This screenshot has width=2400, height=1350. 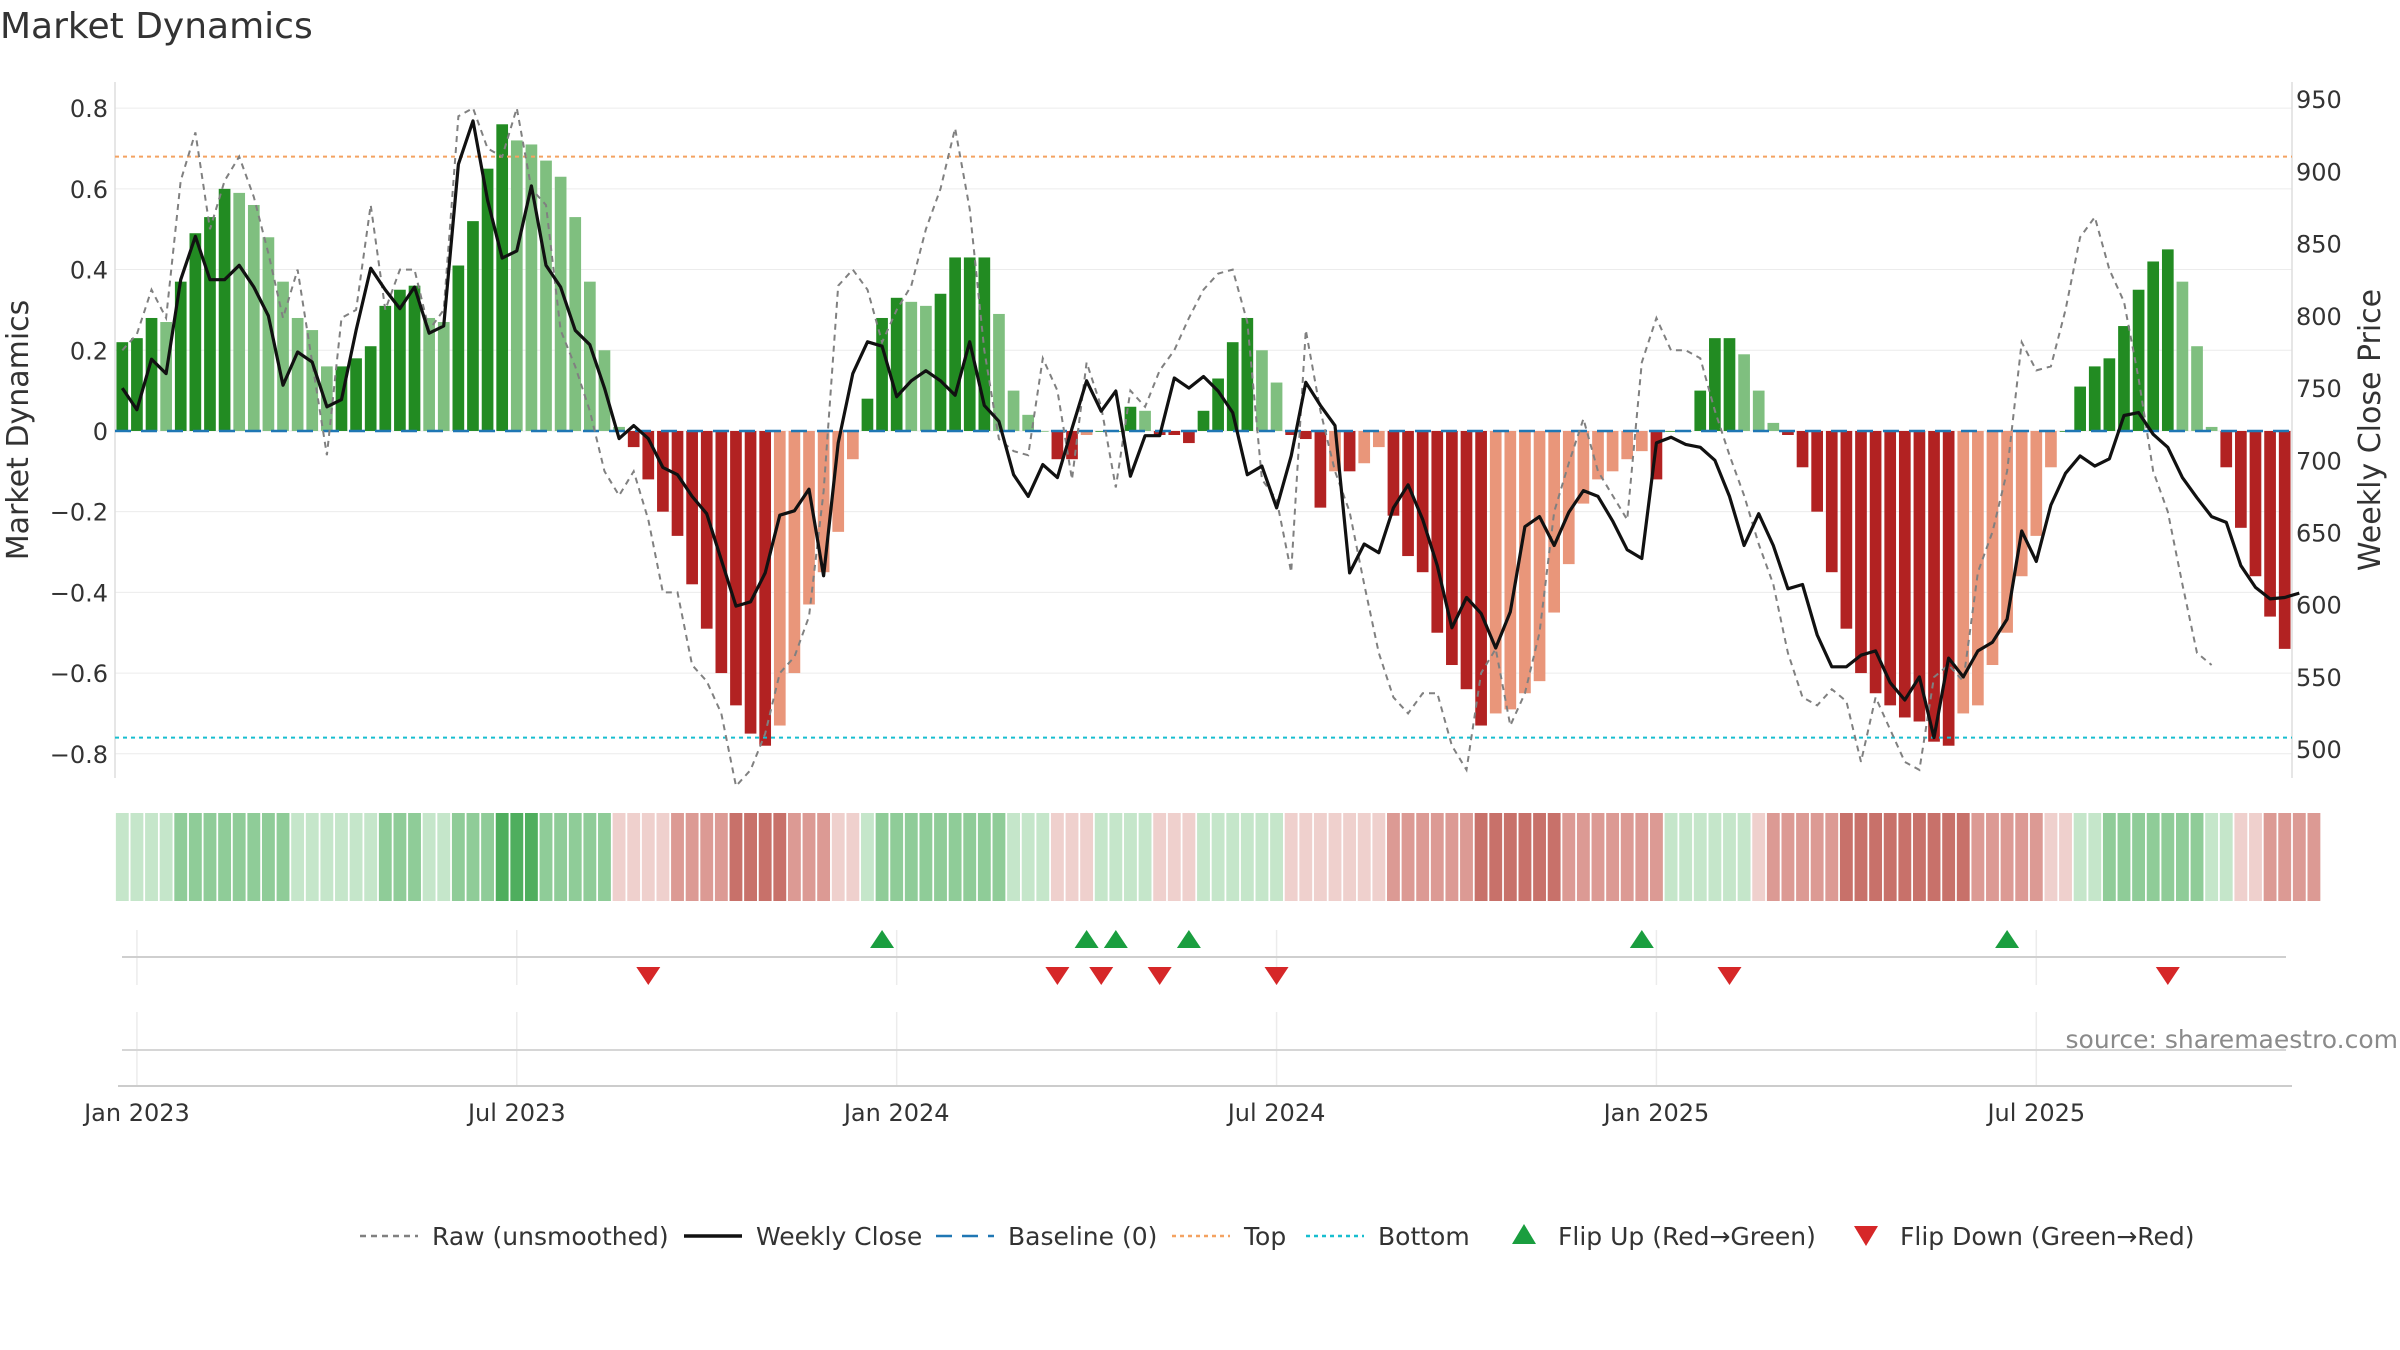 I want to click on right-axis-label: Weekly Close Price, so click(x=2370, y=430).